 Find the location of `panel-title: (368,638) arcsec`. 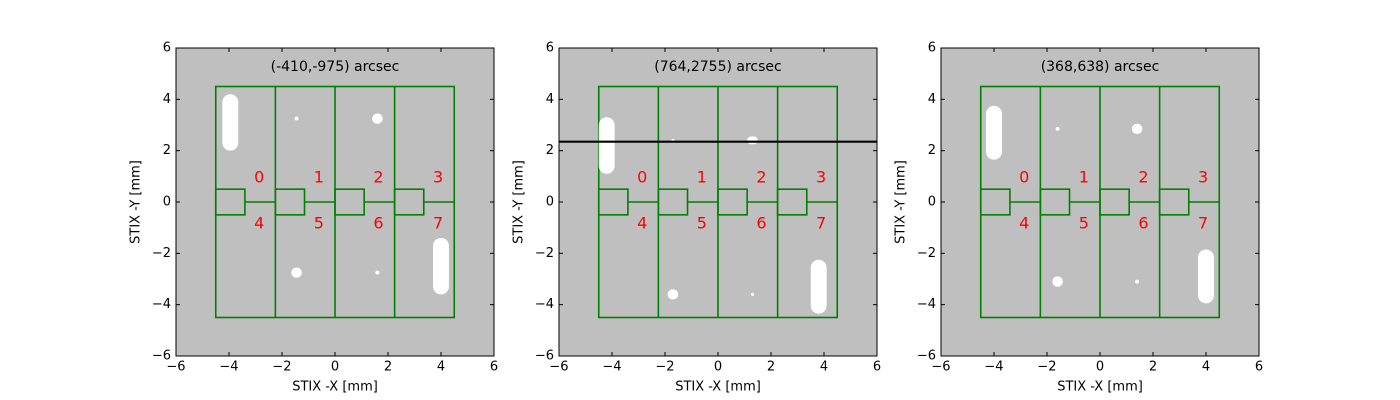

panel-title: (368,638) arcsec is located at coordinates (1100, 67).